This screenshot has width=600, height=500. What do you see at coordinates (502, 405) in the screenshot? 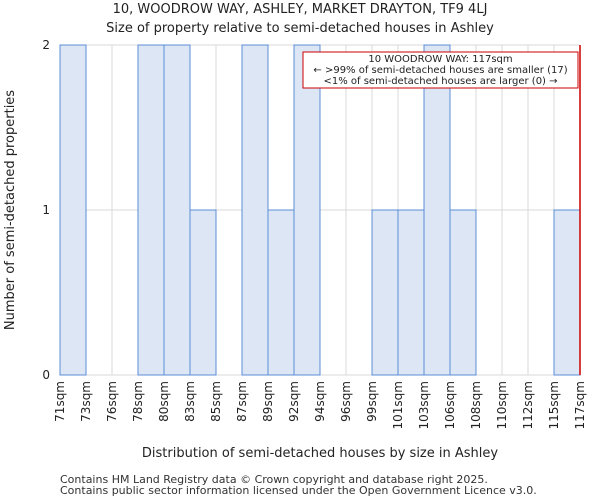
I see `x-tick-label: 110sqm` at bounding box center [502, 405].